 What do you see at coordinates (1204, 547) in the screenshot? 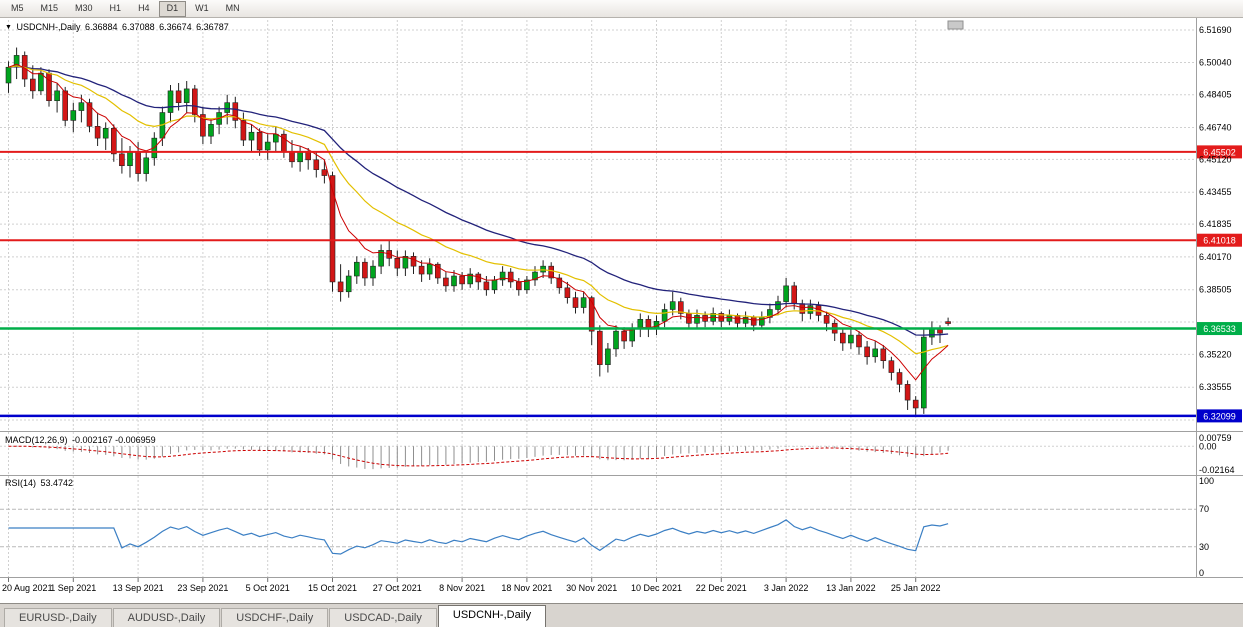
I see `svg-text: 30` at bounding box center [1204, 547].